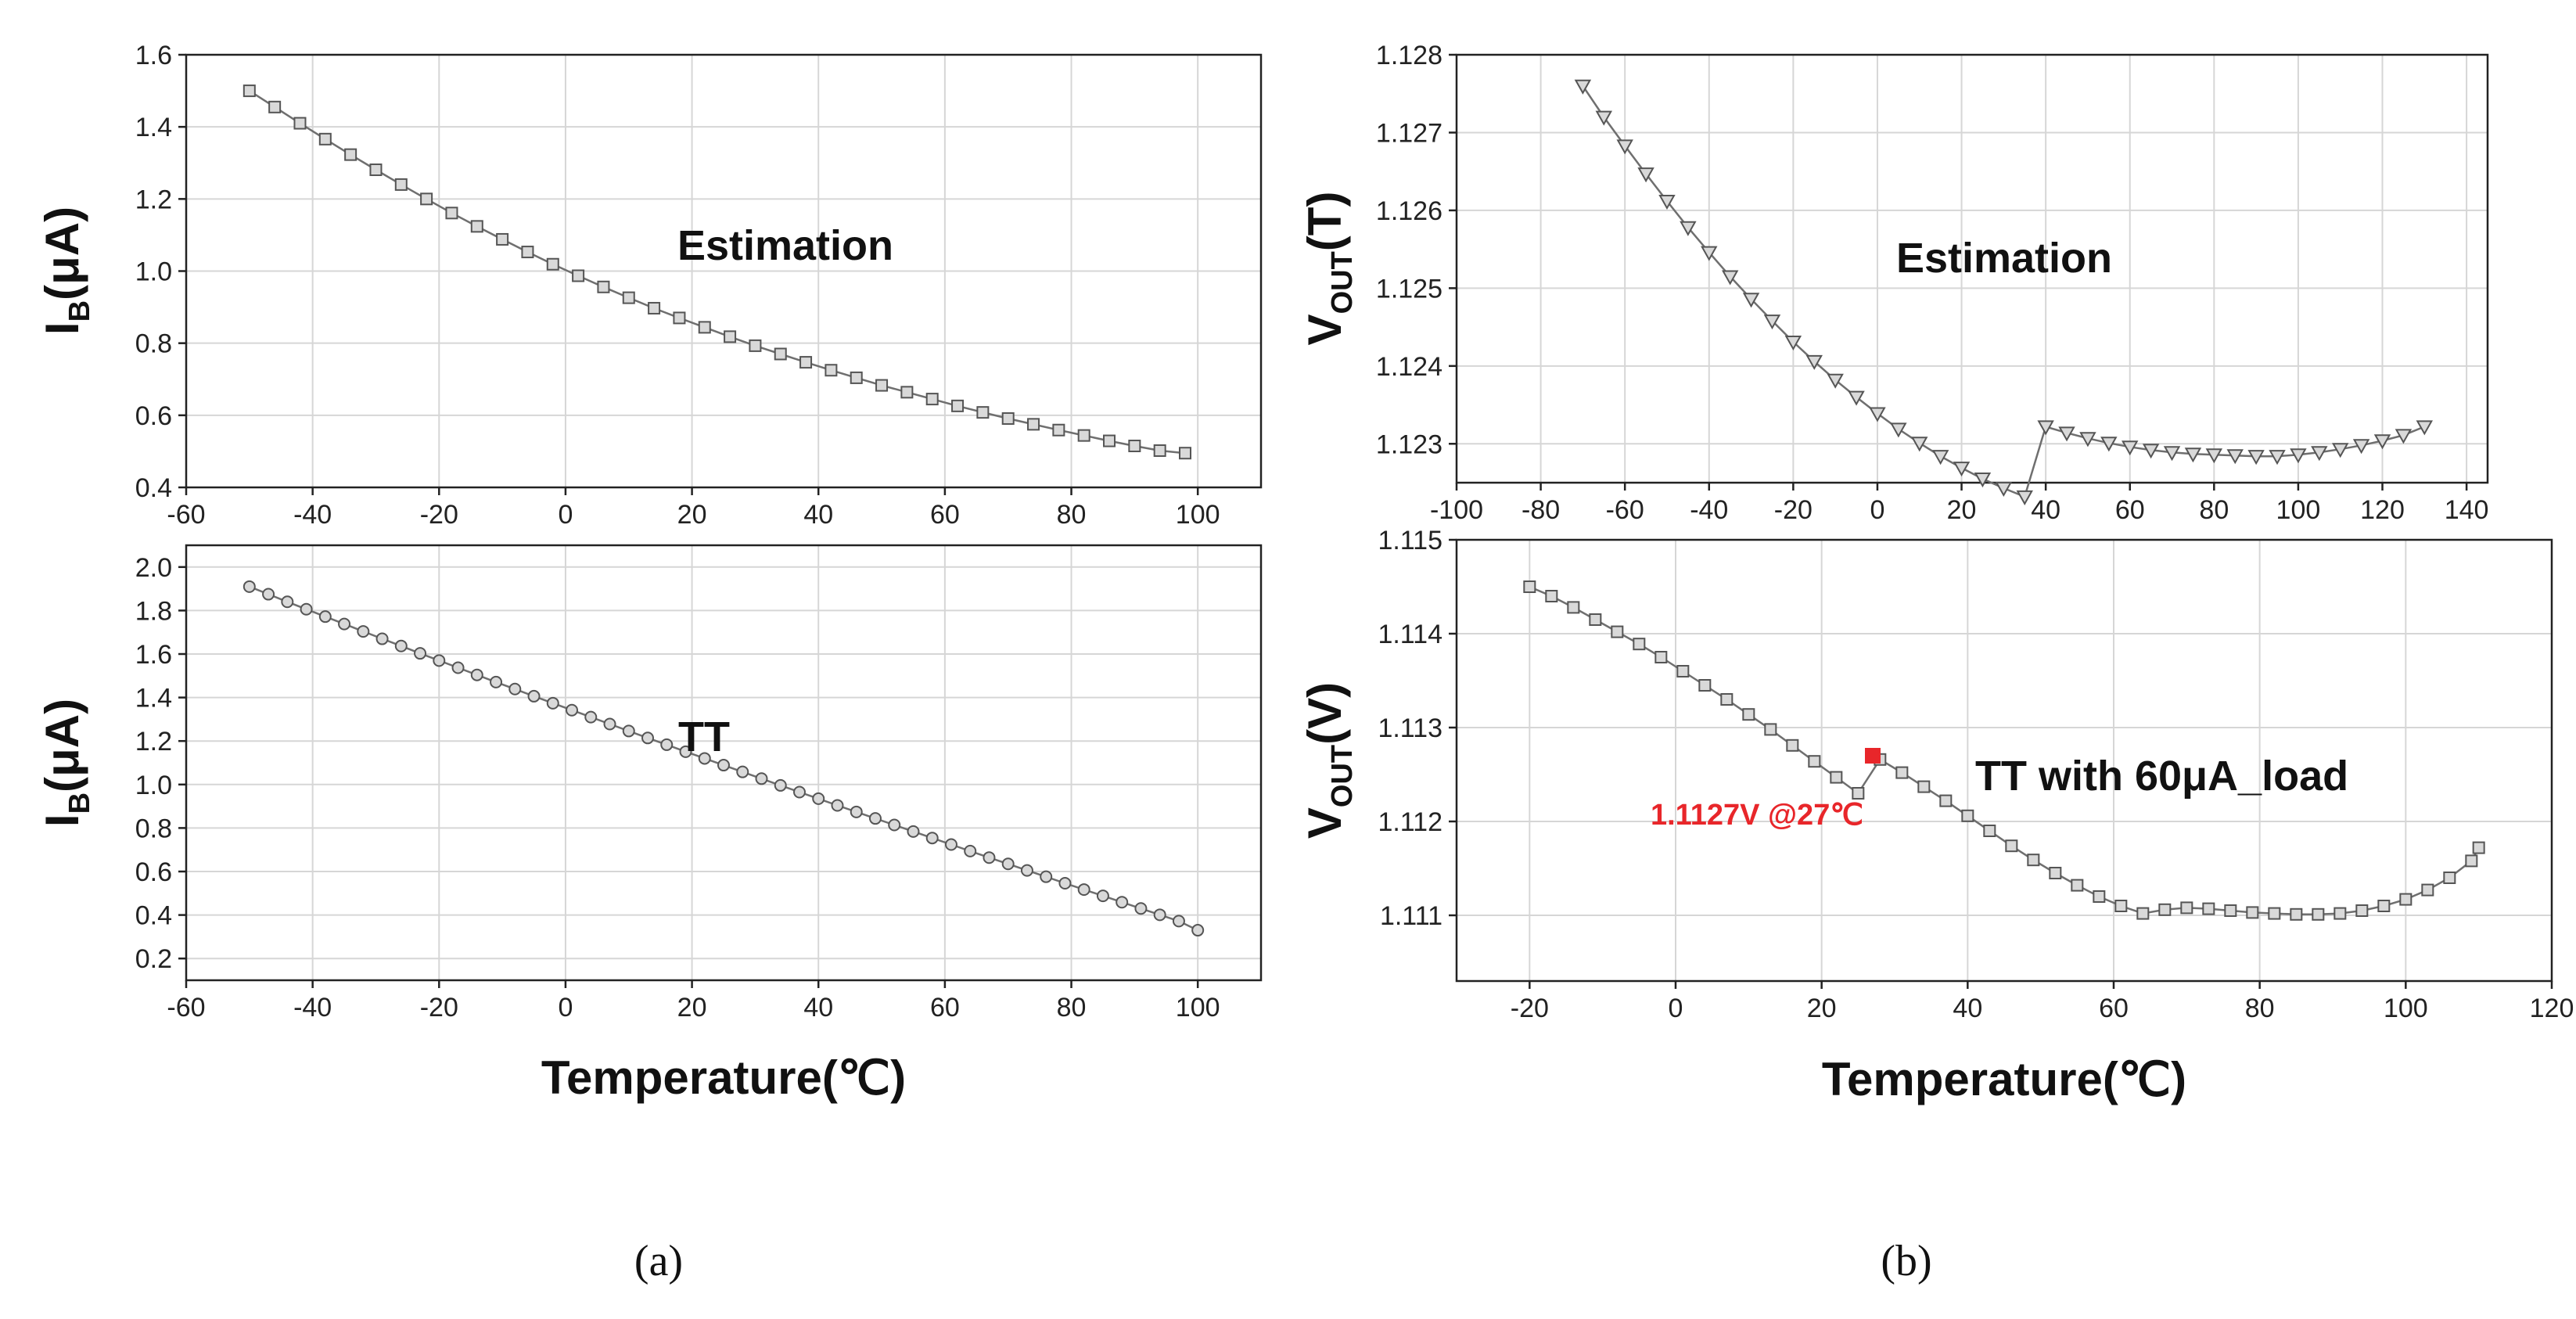 This screenshot has height=1319, width=2576. What do you see at coordinates (1906, 1261) in the screenshot?
I see `caption-b: (b)` at bounding box center [1906, 1261].